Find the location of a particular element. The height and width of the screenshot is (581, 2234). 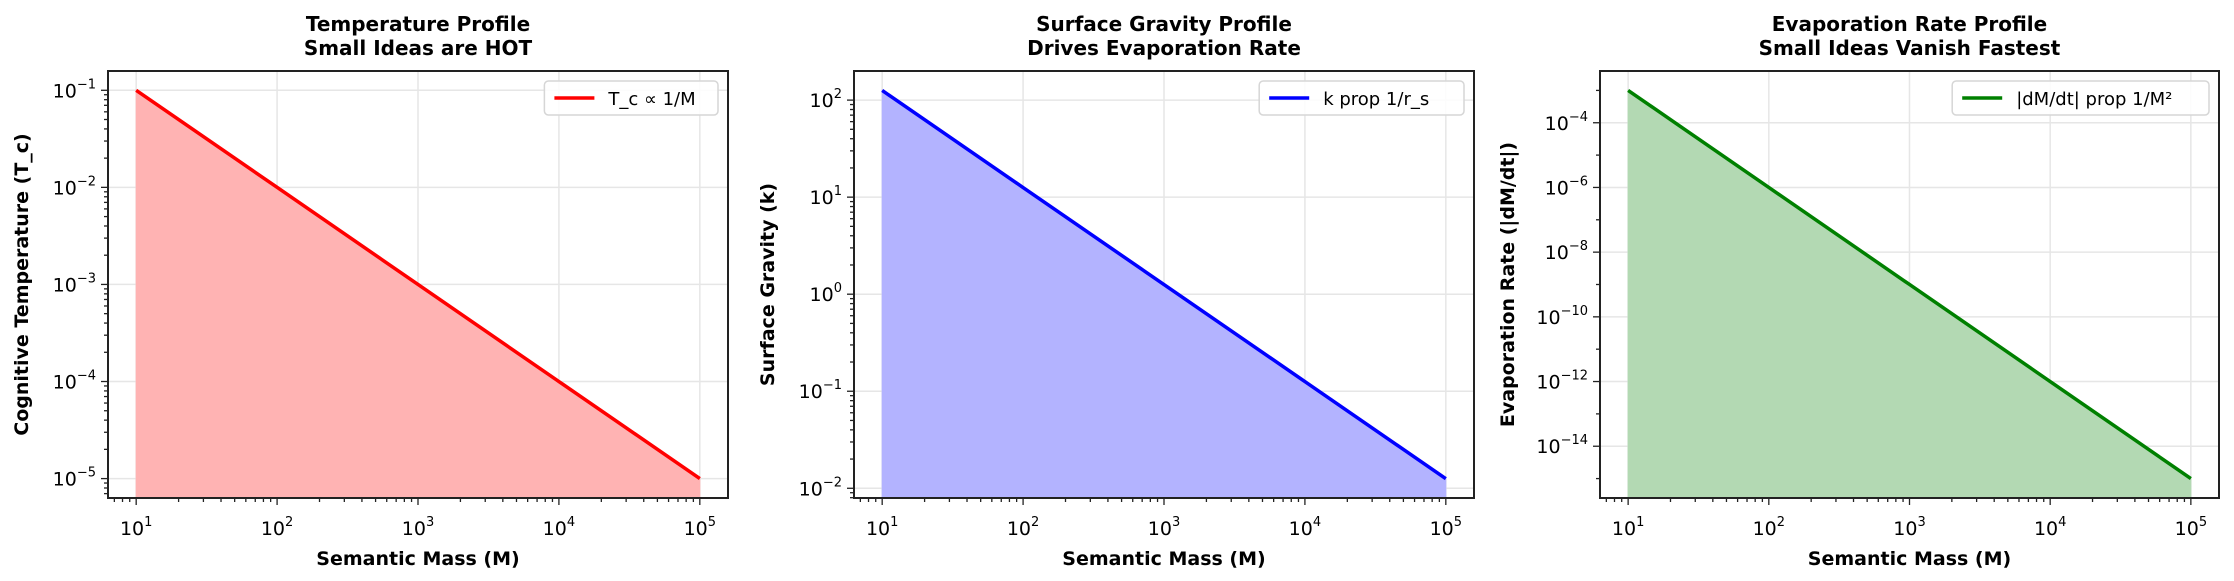

legend-label: T_c ∝ 1/M is located at coordinates (651, 99).